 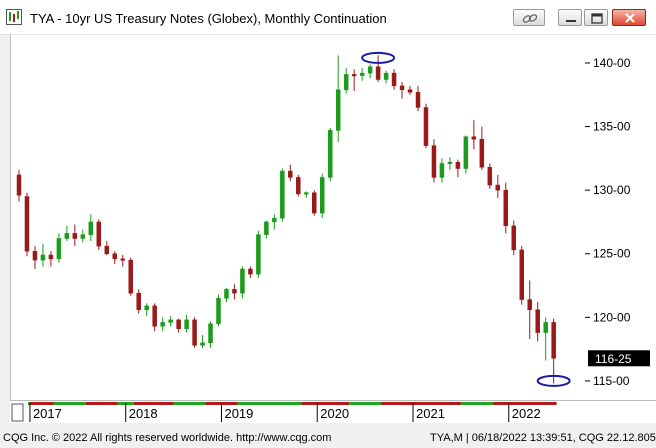 I want to click on x-tick-label: 2020, so click(x=334, y=413).